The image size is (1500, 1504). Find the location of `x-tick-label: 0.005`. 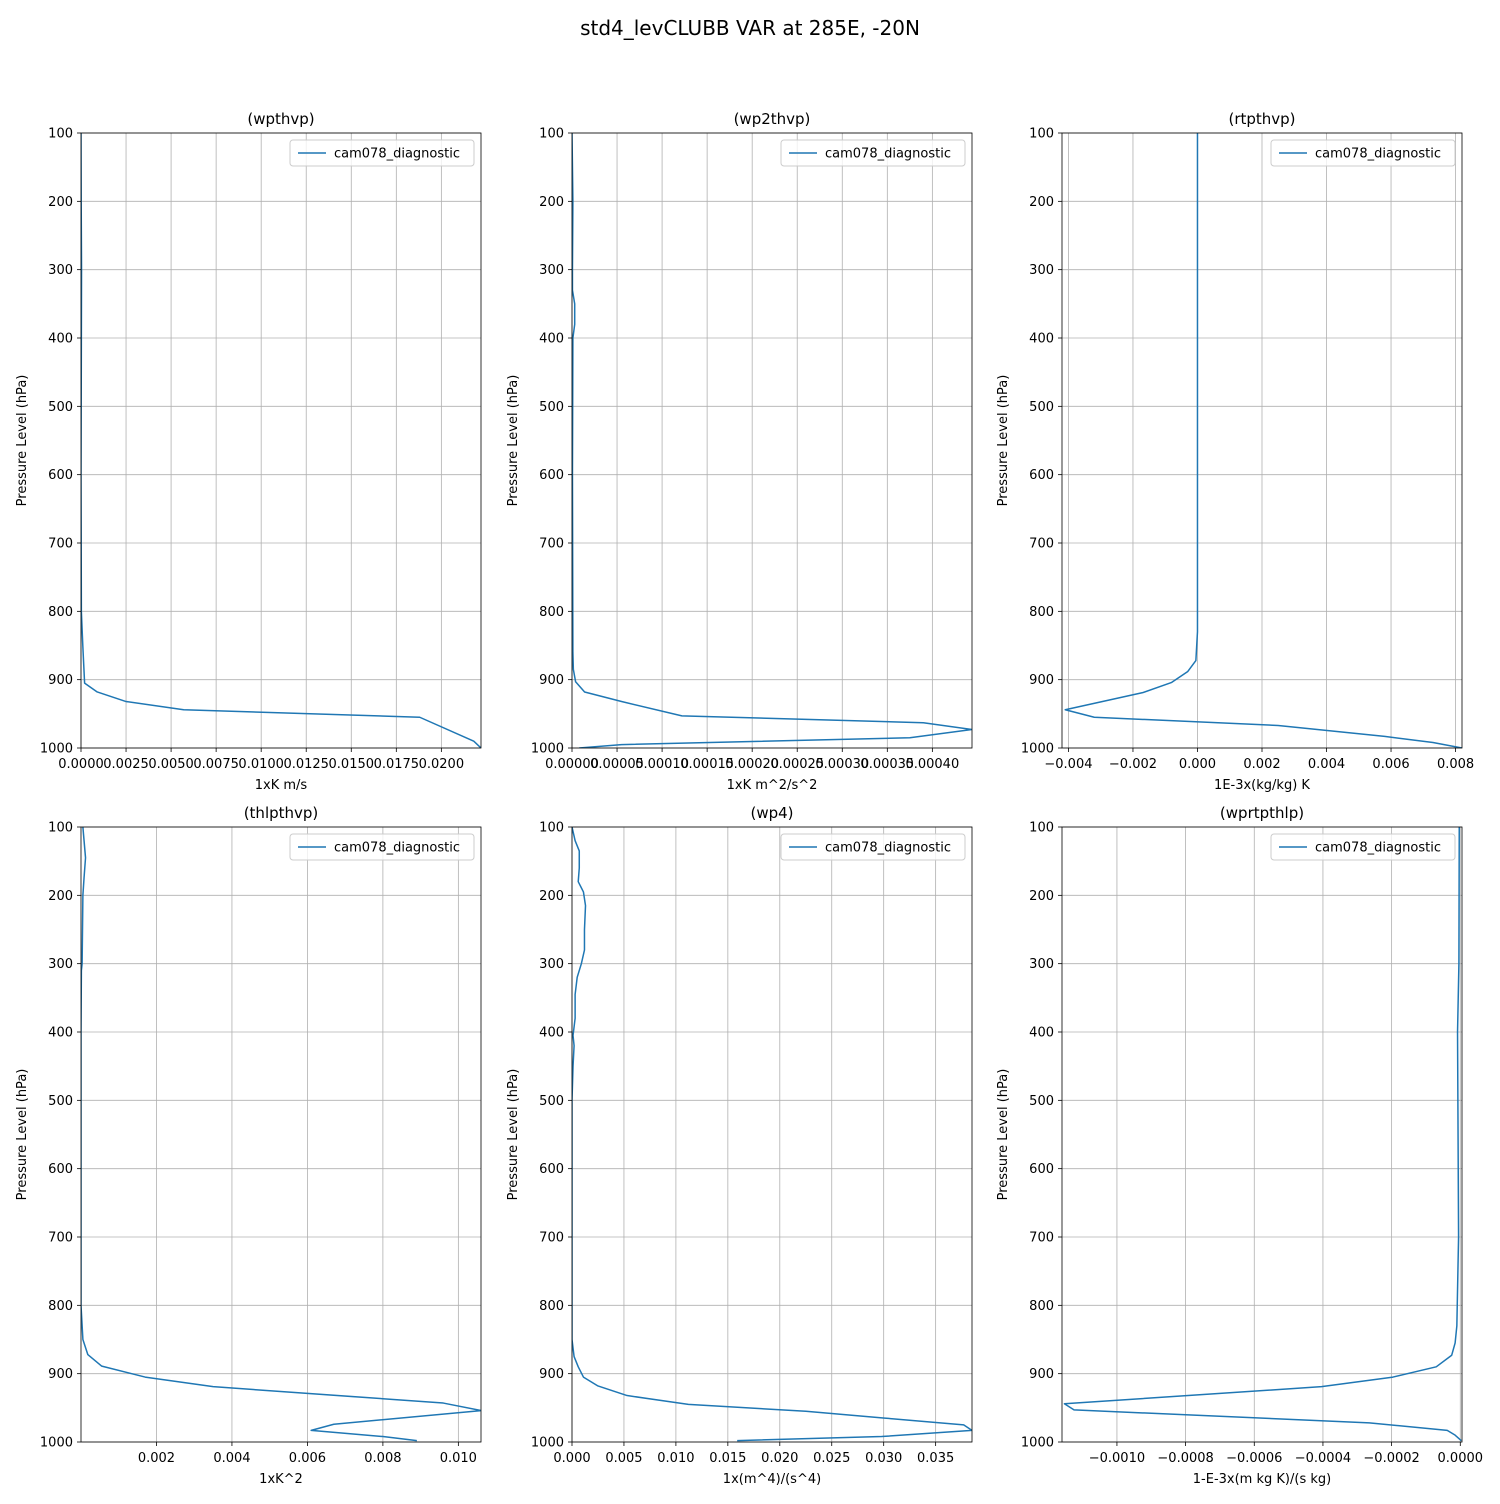

x-tick-label: 0.005 is located at coordinates (623, 1458).